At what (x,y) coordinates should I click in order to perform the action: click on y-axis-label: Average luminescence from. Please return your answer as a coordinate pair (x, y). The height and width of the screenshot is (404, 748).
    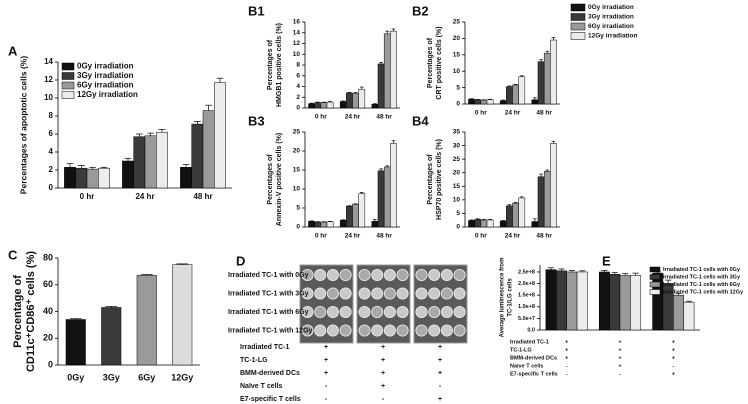
    Looking at the image, I should click on (503, 298).